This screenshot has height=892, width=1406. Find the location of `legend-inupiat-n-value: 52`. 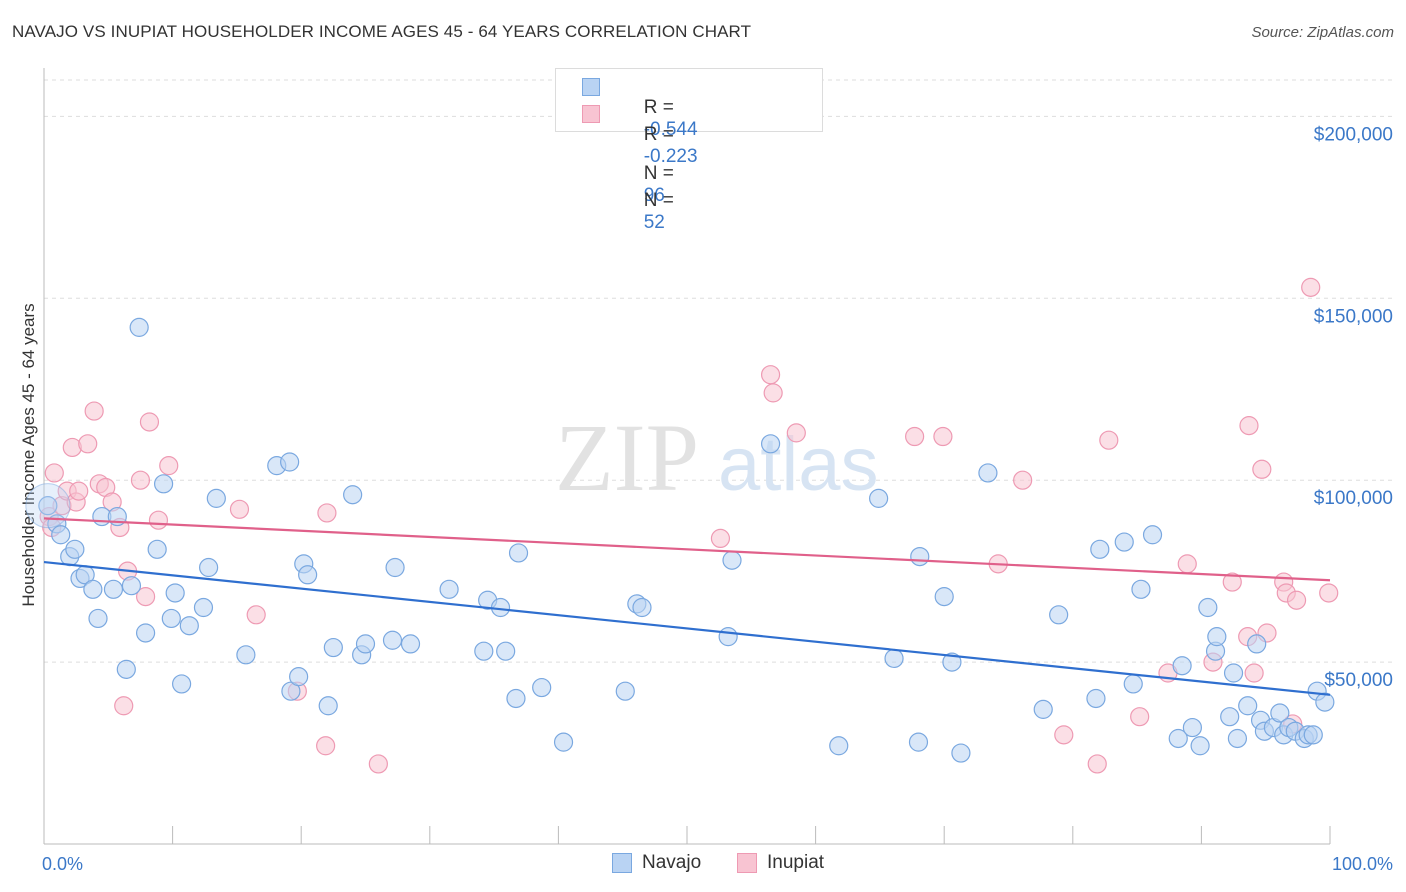

legend-inupiat-n-value: 52 is located at coordinates (654, 222).